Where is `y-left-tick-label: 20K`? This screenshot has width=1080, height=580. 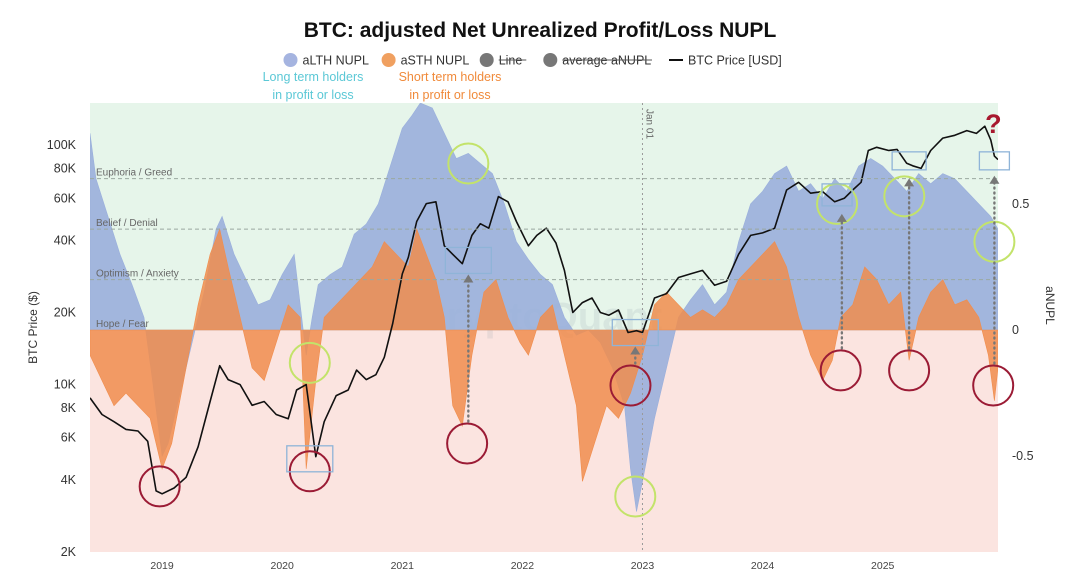
y-left-tick-label: 20K is located at coordinates (65, 313).